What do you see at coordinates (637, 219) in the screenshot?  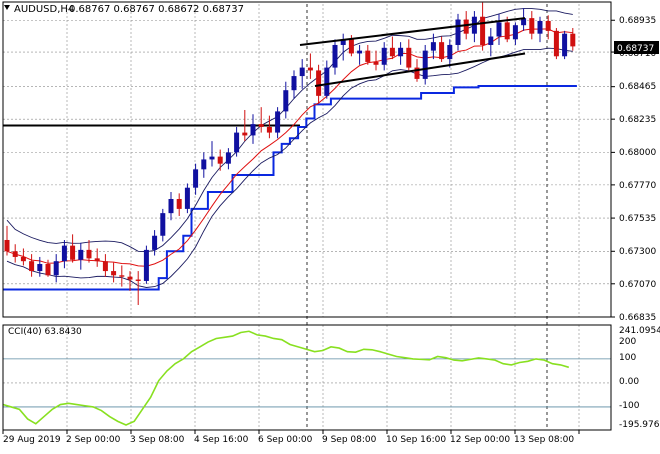 I see `price-tick: 0.67535` at bounding box center [637, 219].